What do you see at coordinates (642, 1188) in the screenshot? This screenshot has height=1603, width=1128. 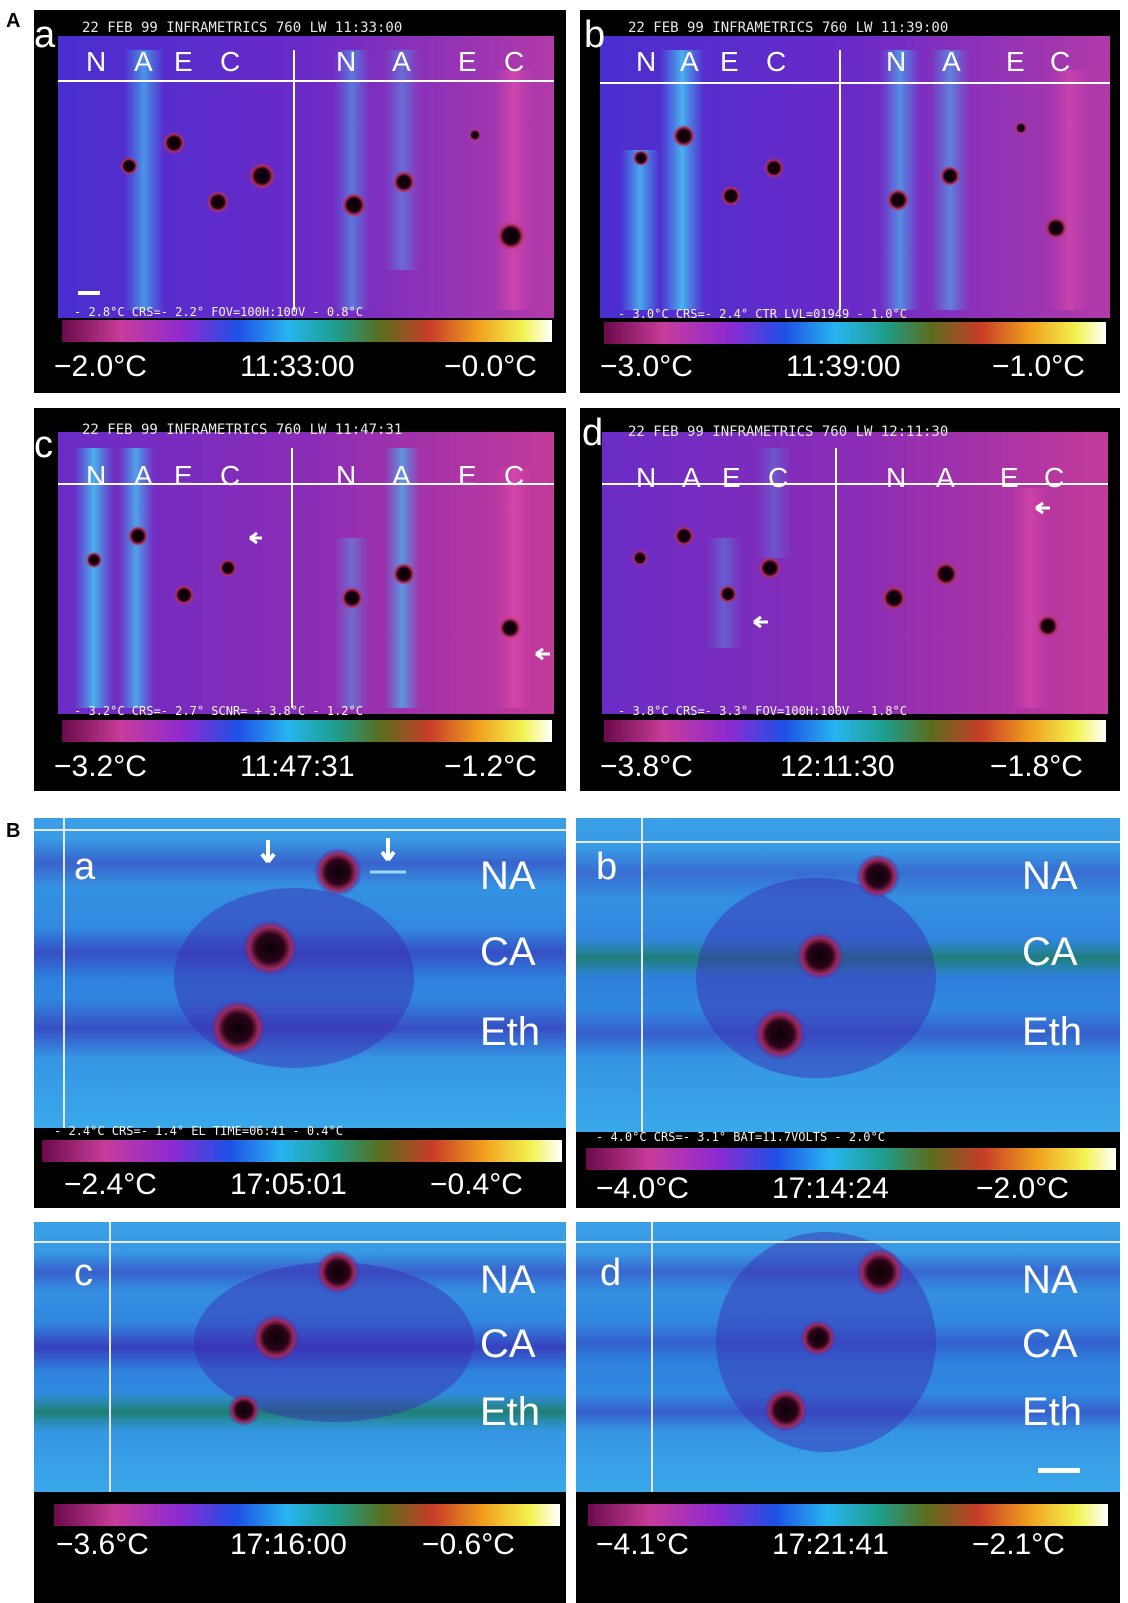 I see `min-temp: −4.0°C` at bounding box center [642, 1188].